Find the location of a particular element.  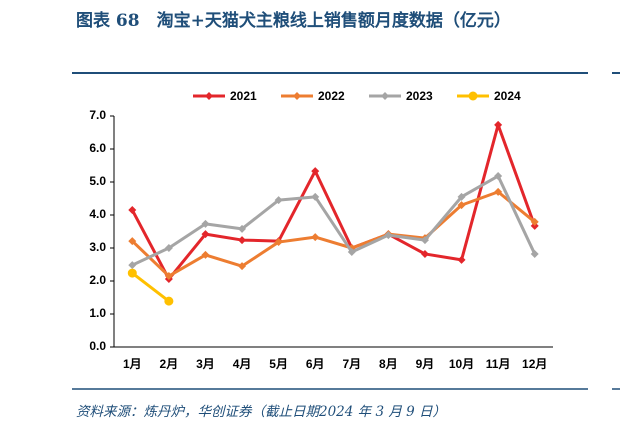

y-tick-label: 7.0 is located at coordinates (97, 115).